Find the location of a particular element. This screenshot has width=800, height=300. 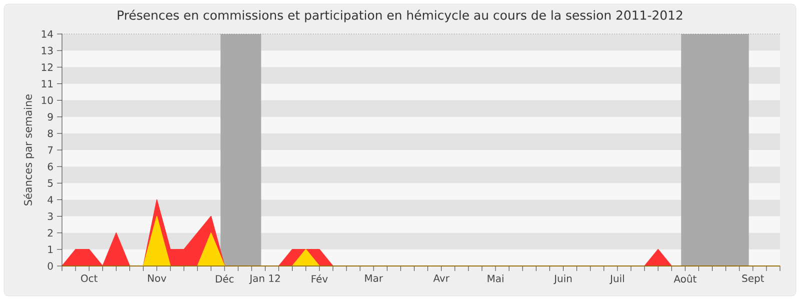

y-tick-label: 3 is located at coordinates (50, 216).